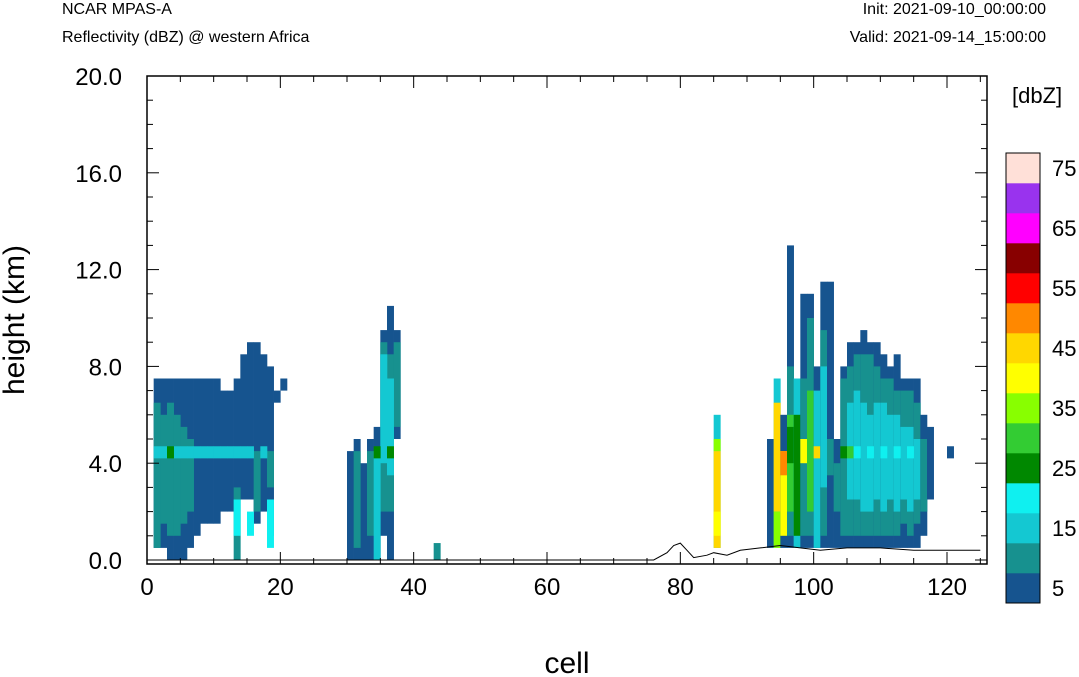  I want to click on y-axis-title: height (km), so click(15, 320).